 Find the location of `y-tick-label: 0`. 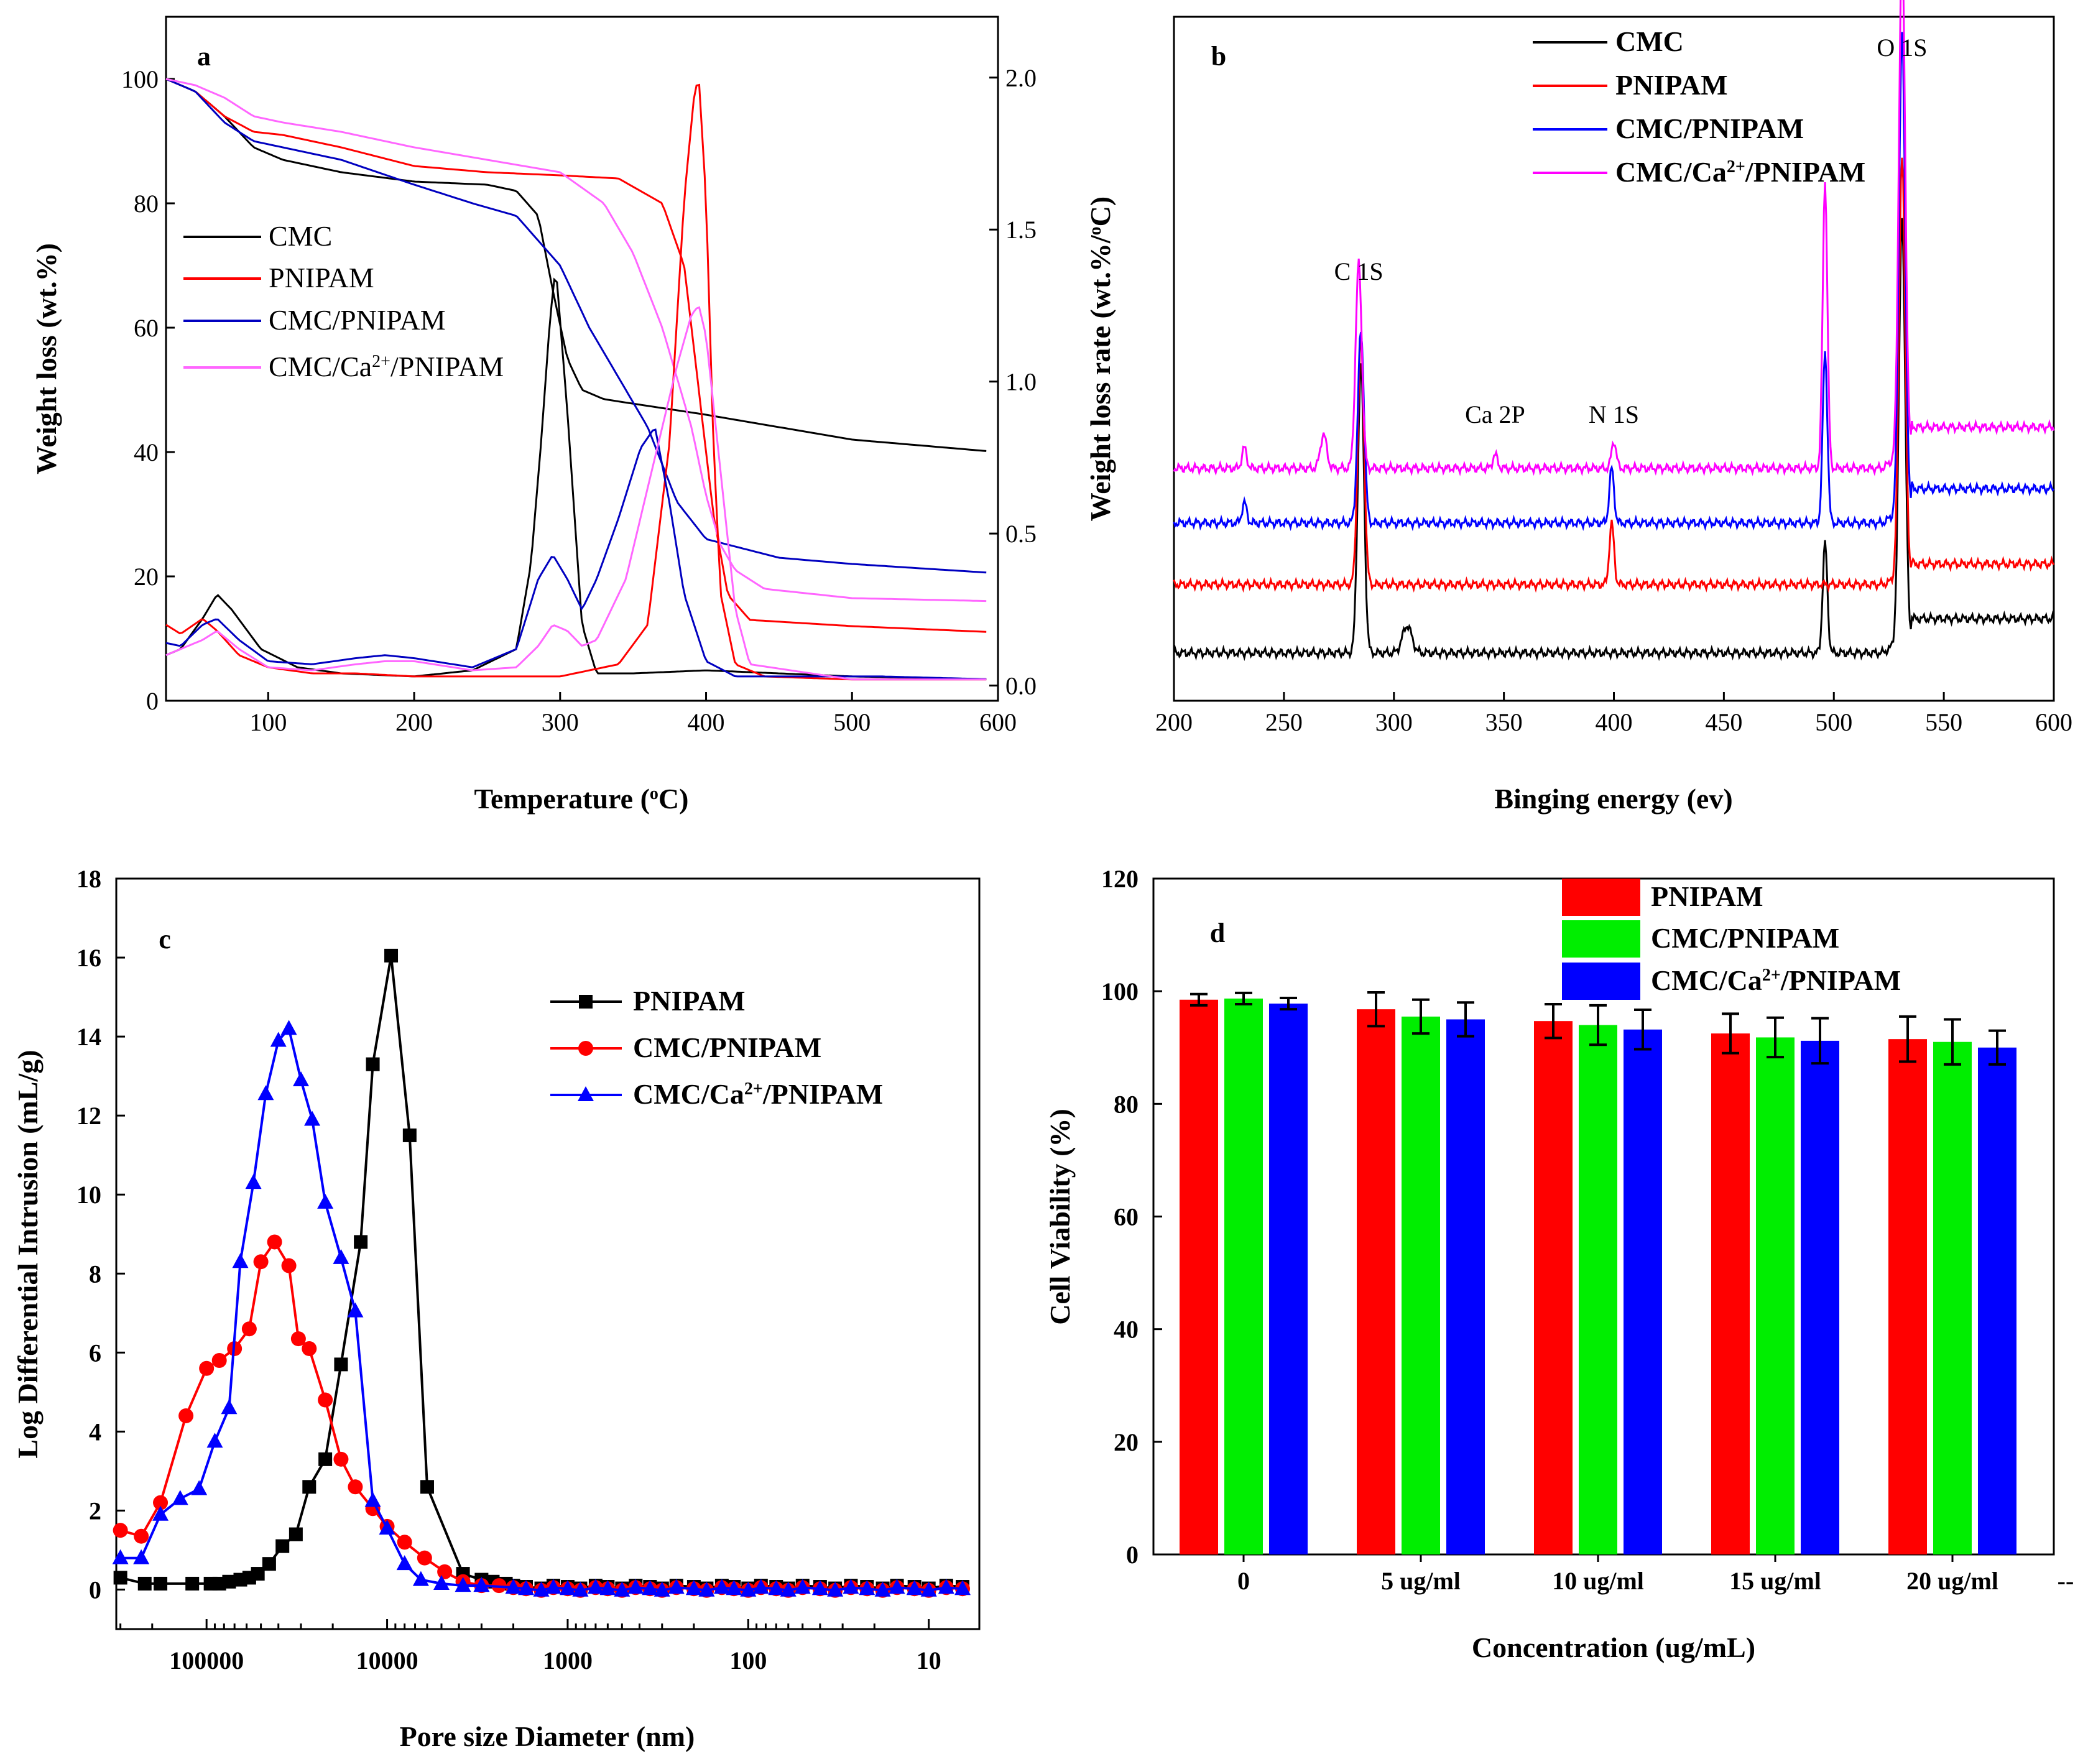

y-tick-label: 0 is located at coordinates (152, 701).